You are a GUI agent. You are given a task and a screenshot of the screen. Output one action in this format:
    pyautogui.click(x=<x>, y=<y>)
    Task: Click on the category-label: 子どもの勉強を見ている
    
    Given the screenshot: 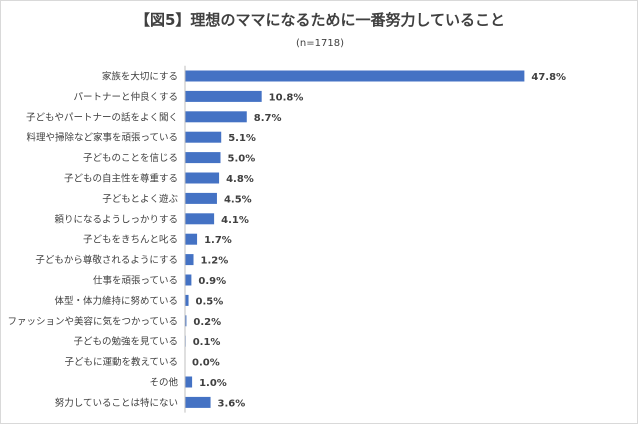 What is the action you would take?
    pyautogui.click(x=125, y=342)
    